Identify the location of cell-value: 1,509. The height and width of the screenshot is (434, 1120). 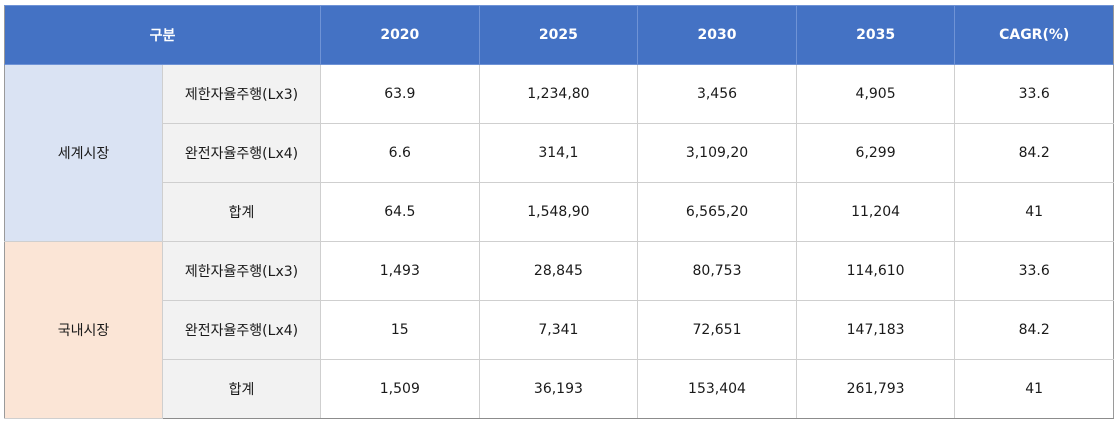
(400, 389).